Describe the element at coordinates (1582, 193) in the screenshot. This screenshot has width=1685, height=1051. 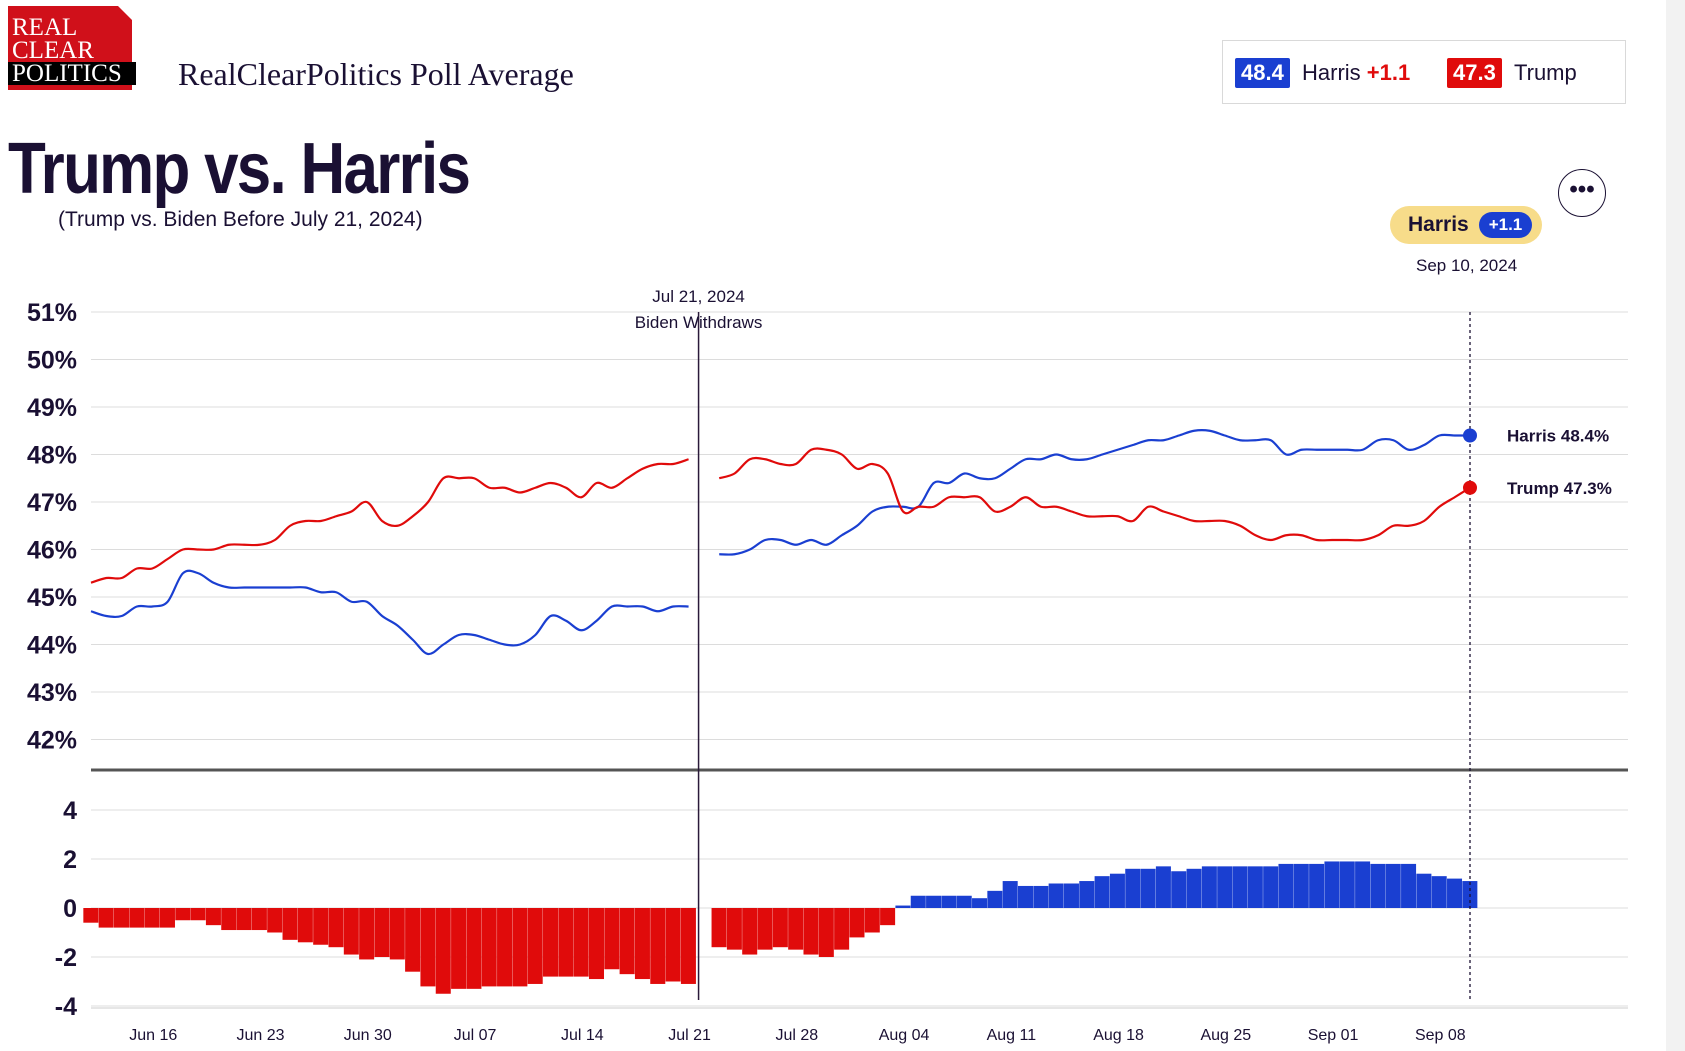
I see `more-options-button: •••` at that location.